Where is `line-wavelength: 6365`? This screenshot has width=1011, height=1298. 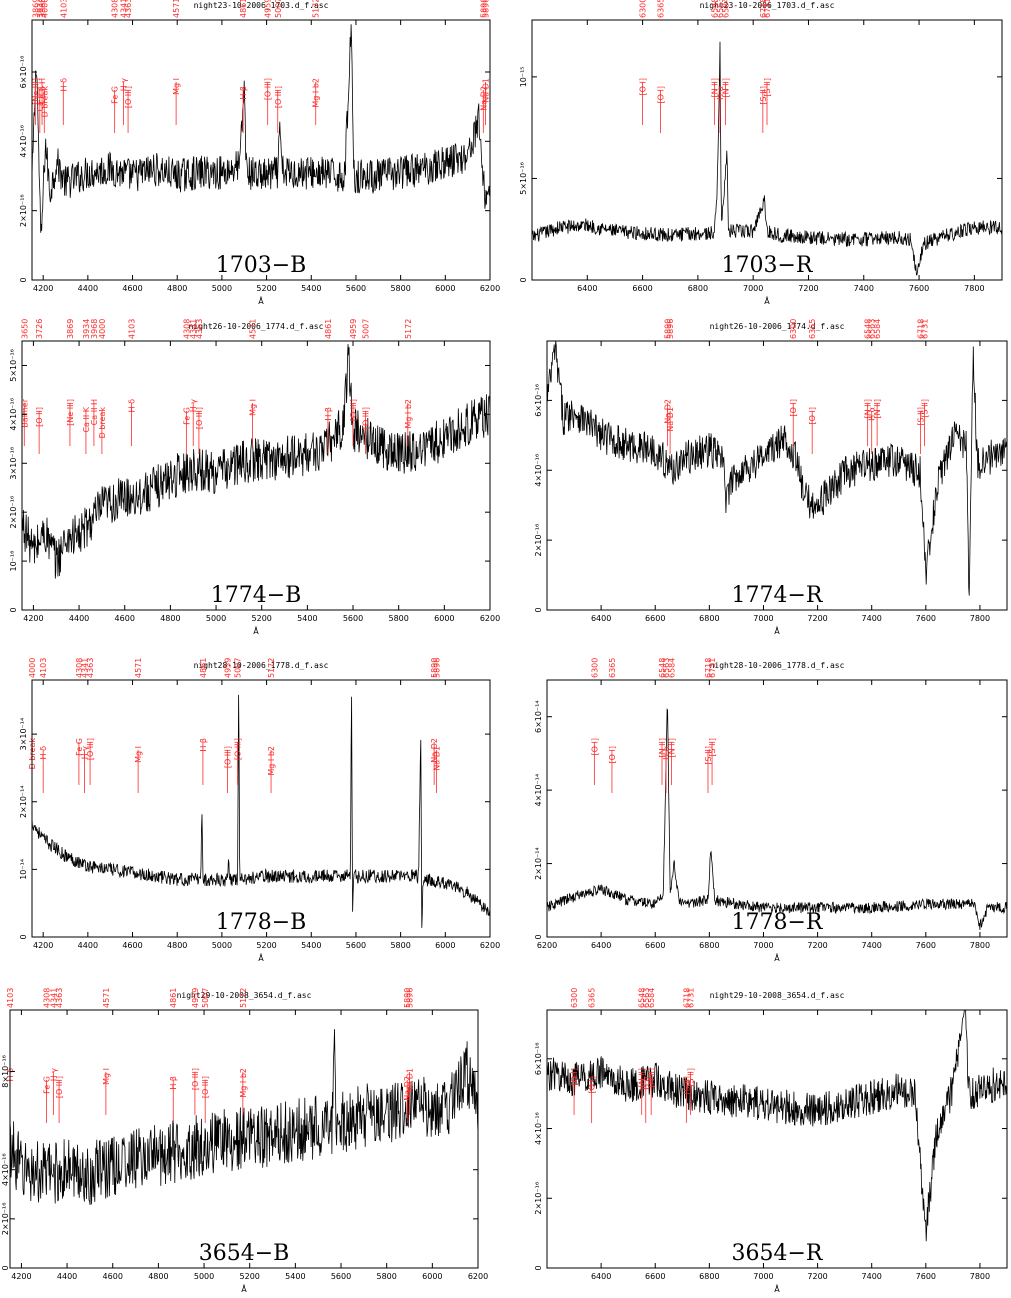
line-wavelength: 6365 is located at coordinates (592, 998).